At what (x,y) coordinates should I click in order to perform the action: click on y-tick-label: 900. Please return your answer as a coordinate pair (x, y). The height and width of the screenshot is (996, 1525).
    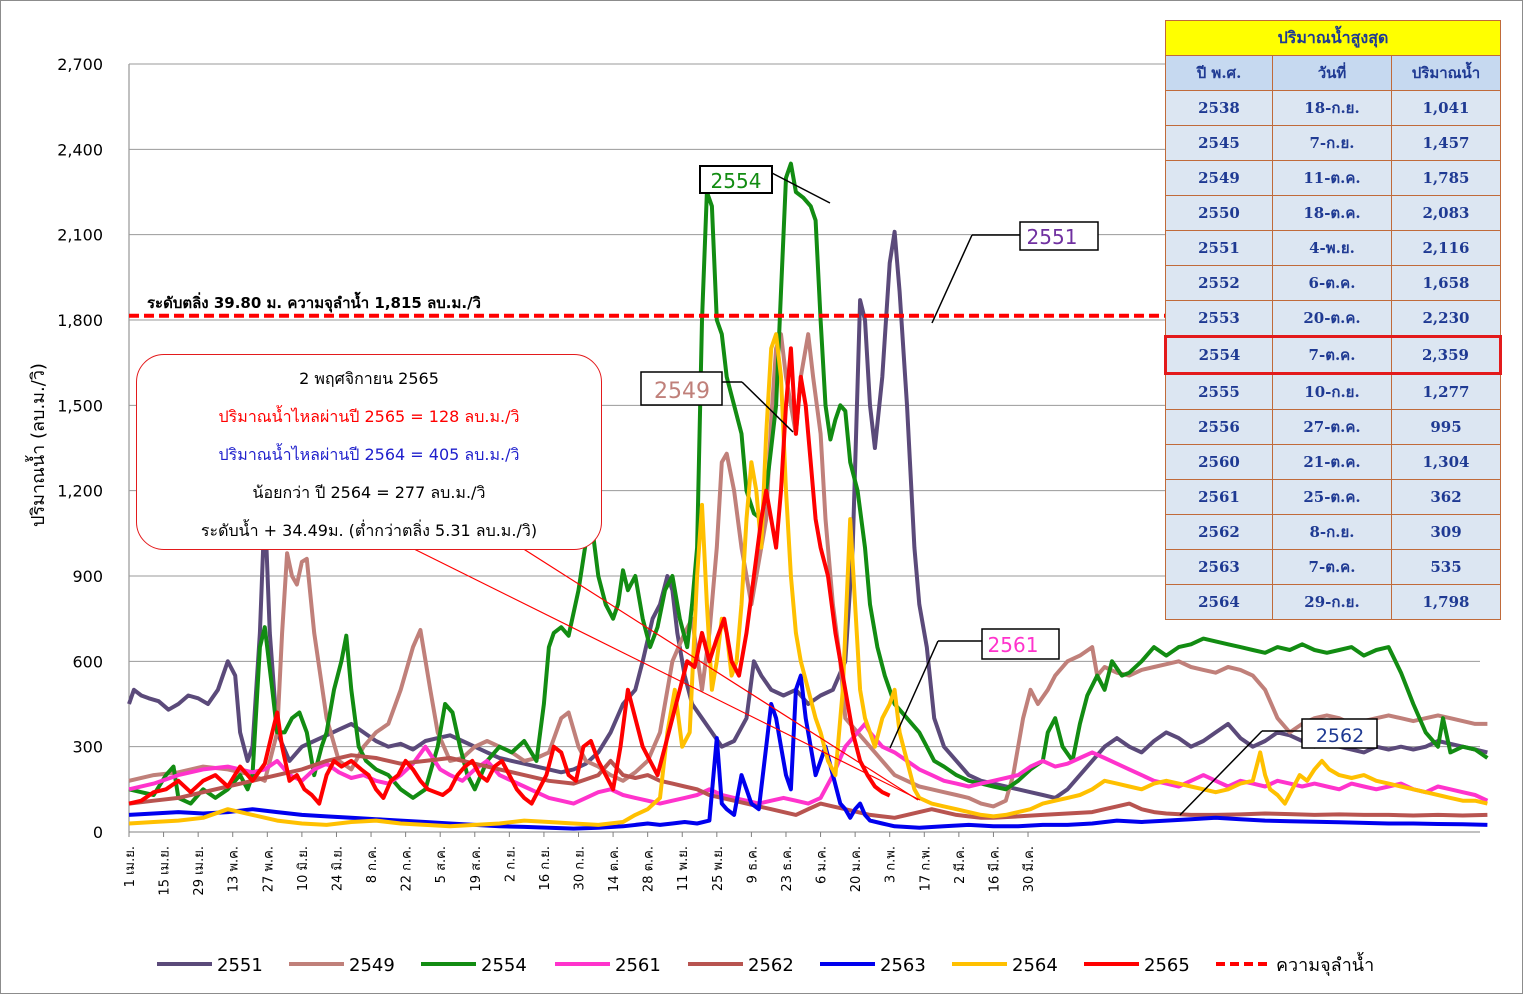
    Looking at the image, I should click on (87, 576).